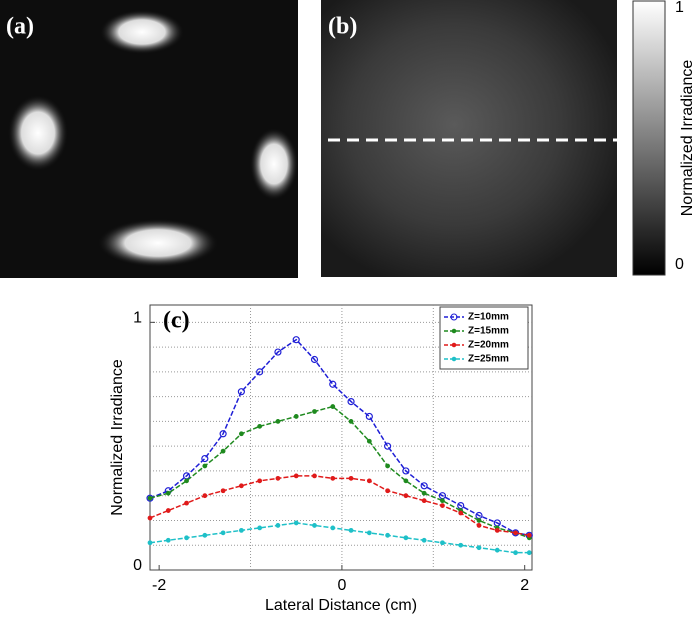 The height and width of the screenshot is (624, 696). Describe the element at coordinates (488, 331) in the screenshot. I see `legend-label: Z=15mm` at that location.